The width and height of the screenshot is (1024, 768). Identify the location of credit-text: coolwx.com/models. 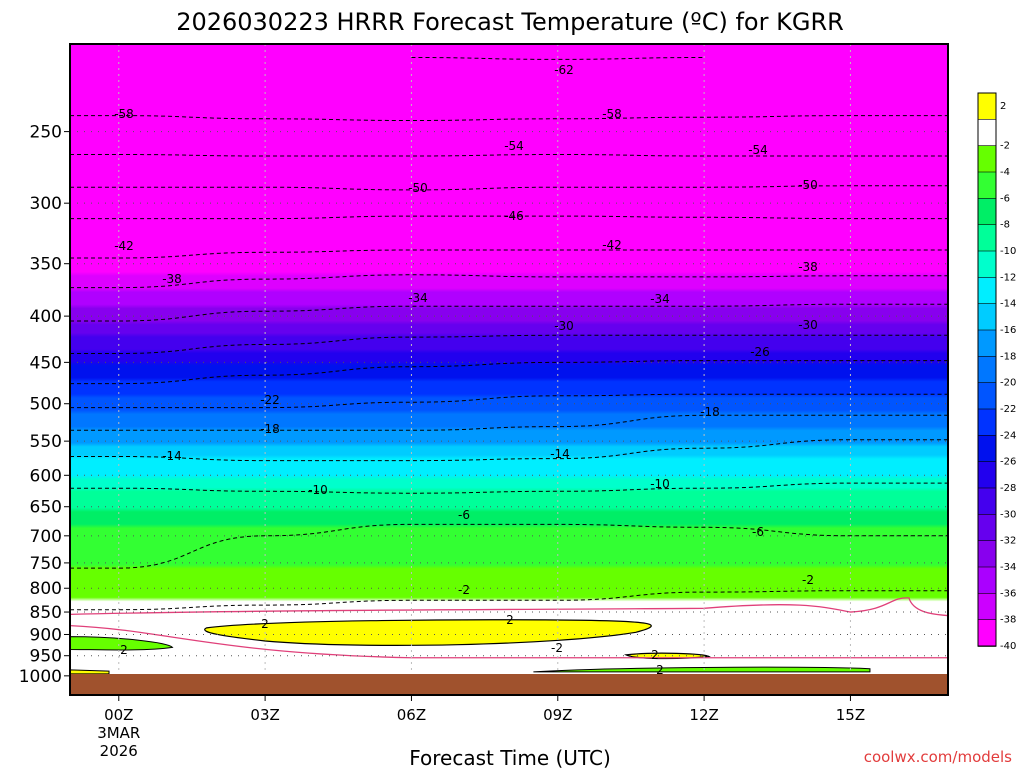
(938, 757).